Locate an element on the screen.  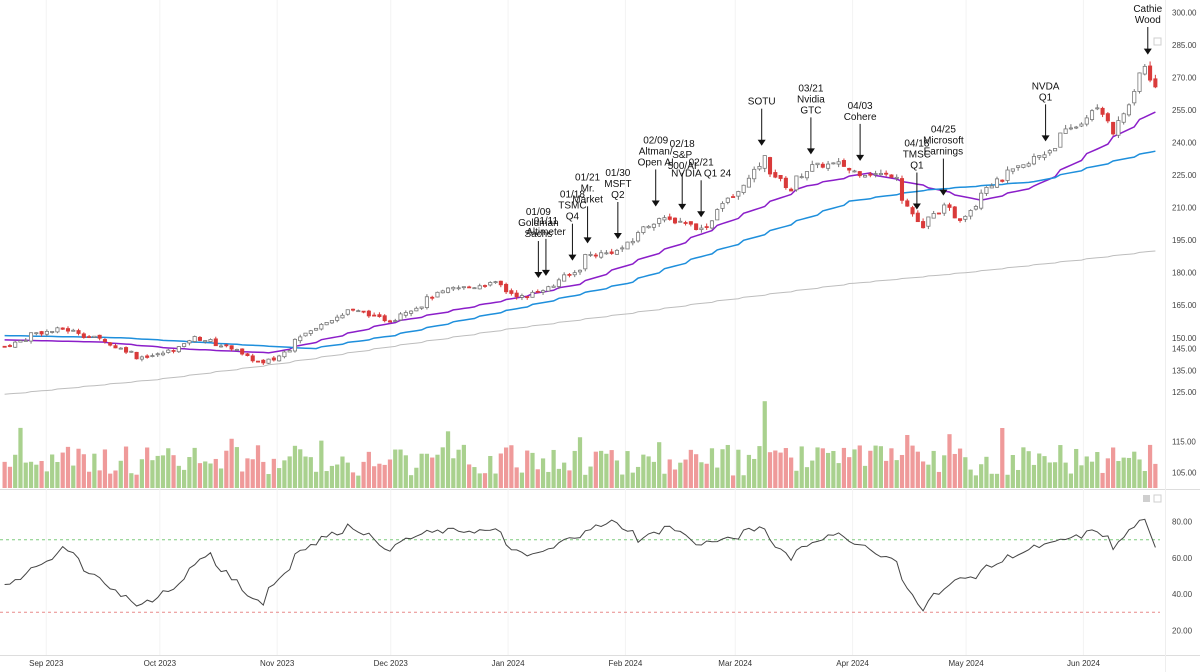
annotation-text: Earnings is located at coordinates (943, 152).